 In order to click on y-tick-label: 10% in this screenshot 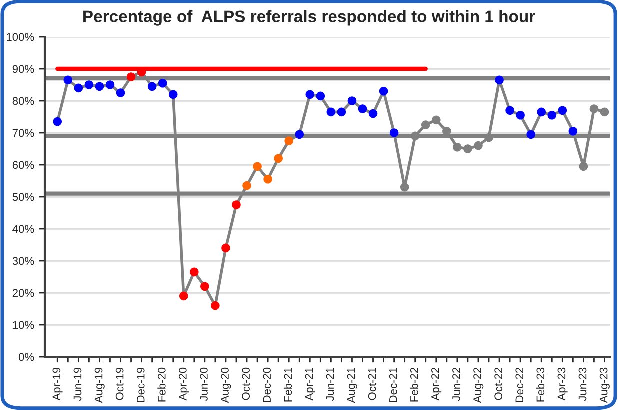, I will do `click(23, 325)`.